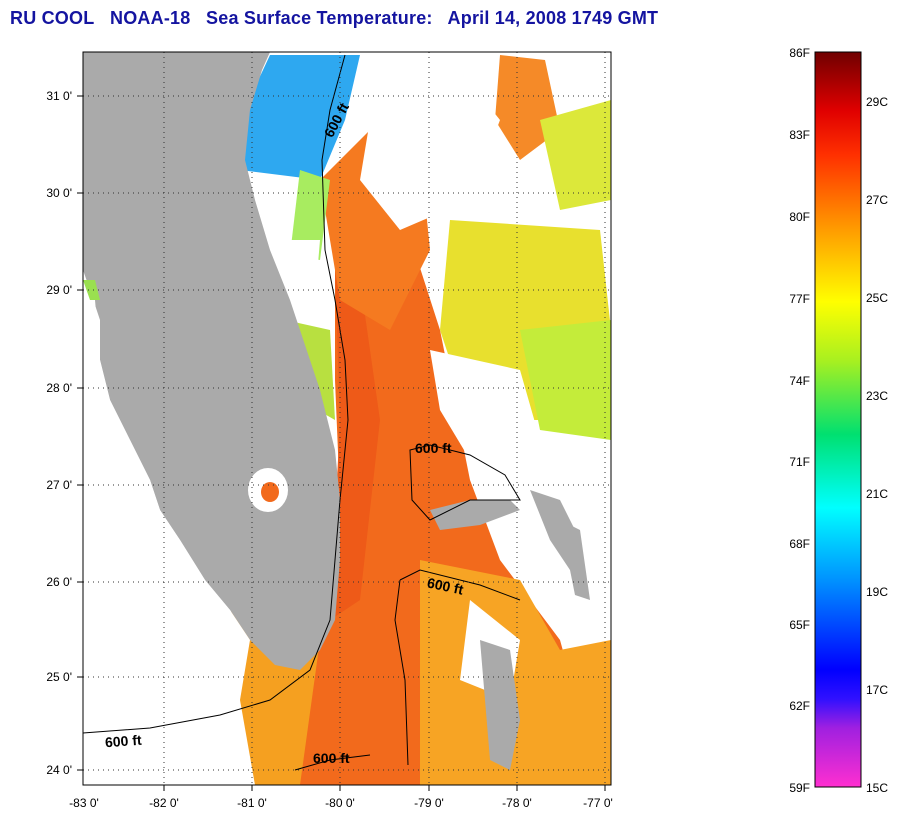  What do you see at coordinates (59, 96) in the screenshot?
I see `lat-label: 31 0'` at bounding box center [59, 96].